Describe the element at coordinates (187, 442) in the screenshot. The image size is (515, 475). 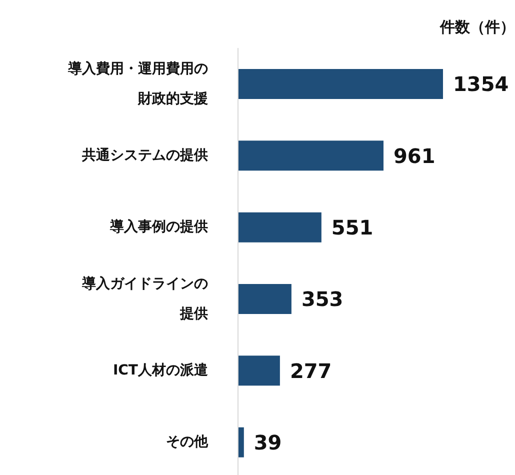
I see `y-tick-label: その他` at that location.